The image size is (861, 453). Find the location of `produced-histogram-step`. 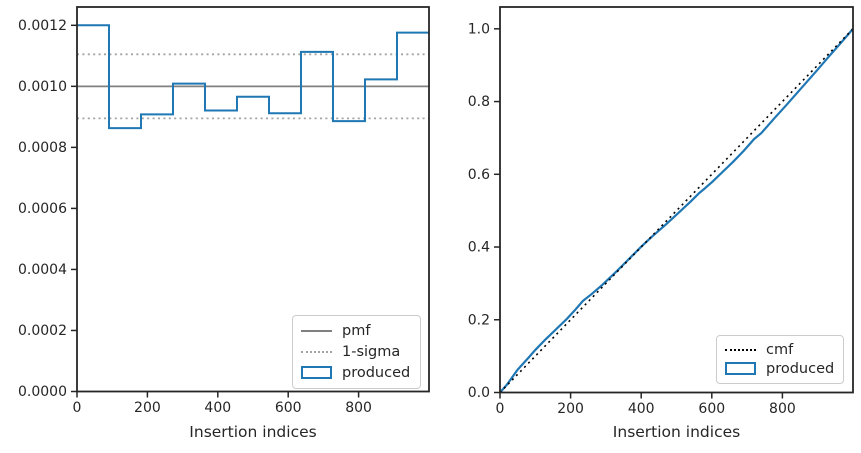

produced-histogram-step is located at coordinates (253, 77).